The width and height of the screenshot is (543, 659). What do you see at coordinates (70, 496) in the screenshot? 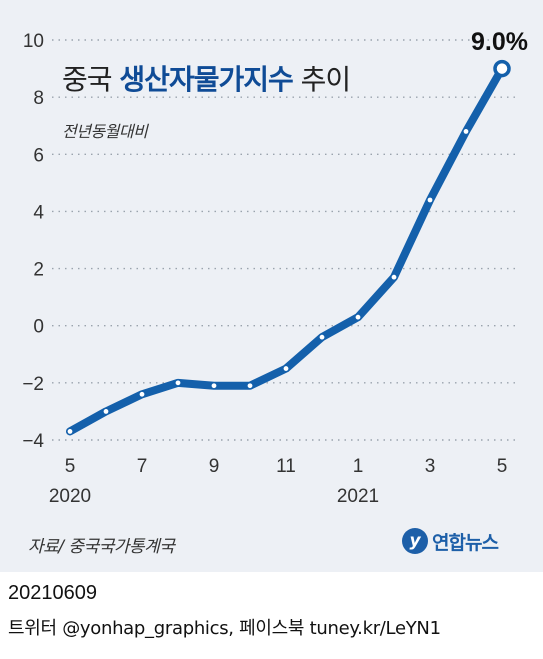
I see `x-year-label: 2020` at bounding box center [70, 496].